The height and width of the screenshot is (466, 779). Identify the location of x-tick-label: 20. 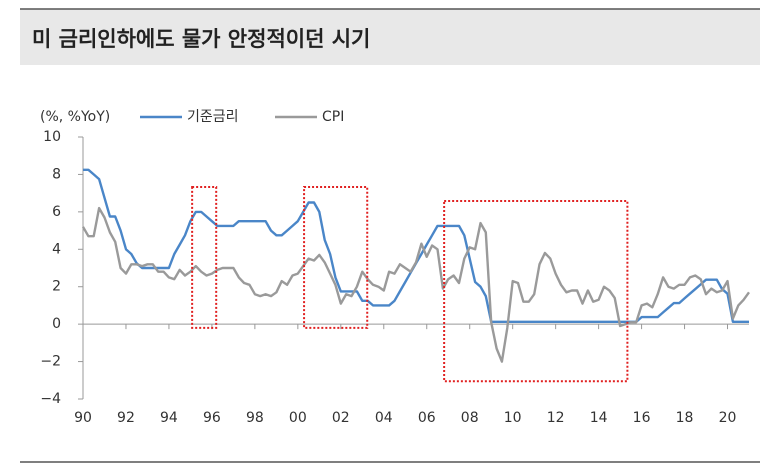
(728, 418).